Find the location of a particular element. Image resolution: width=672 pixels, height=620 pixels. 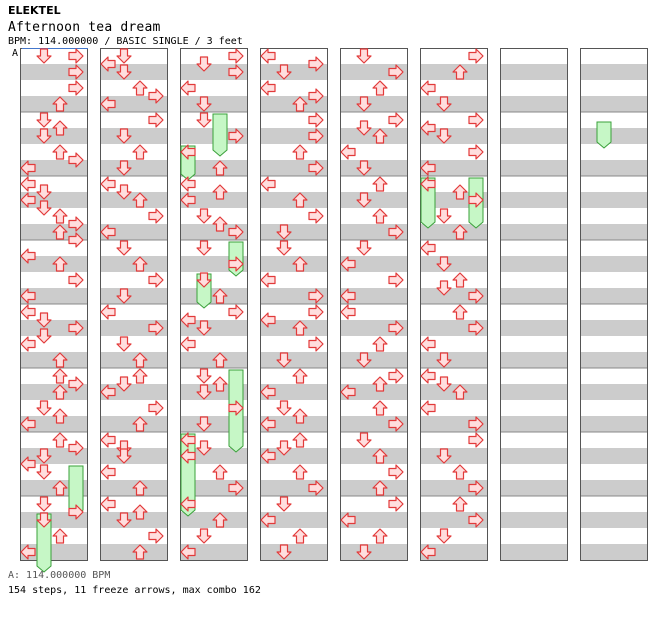

bpm-marker-label: A is located at coordinates (15, 53).